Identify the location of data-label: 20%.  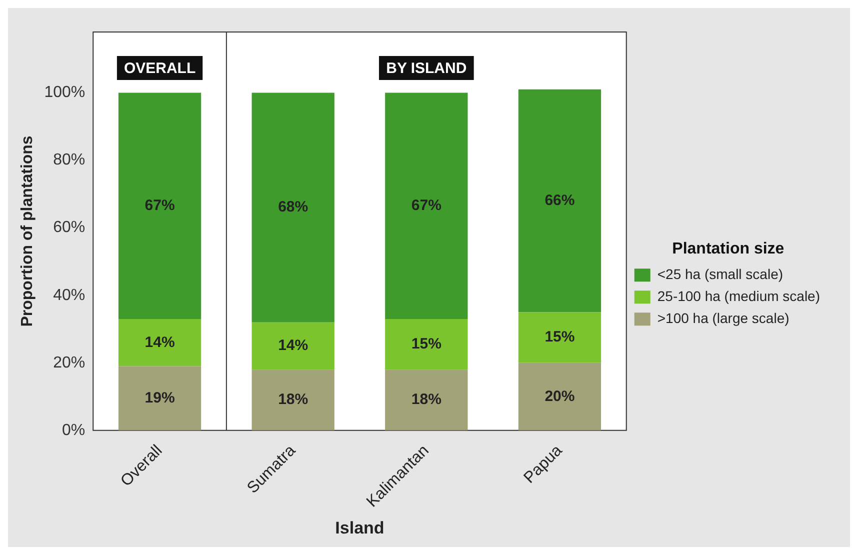
(559, 396).